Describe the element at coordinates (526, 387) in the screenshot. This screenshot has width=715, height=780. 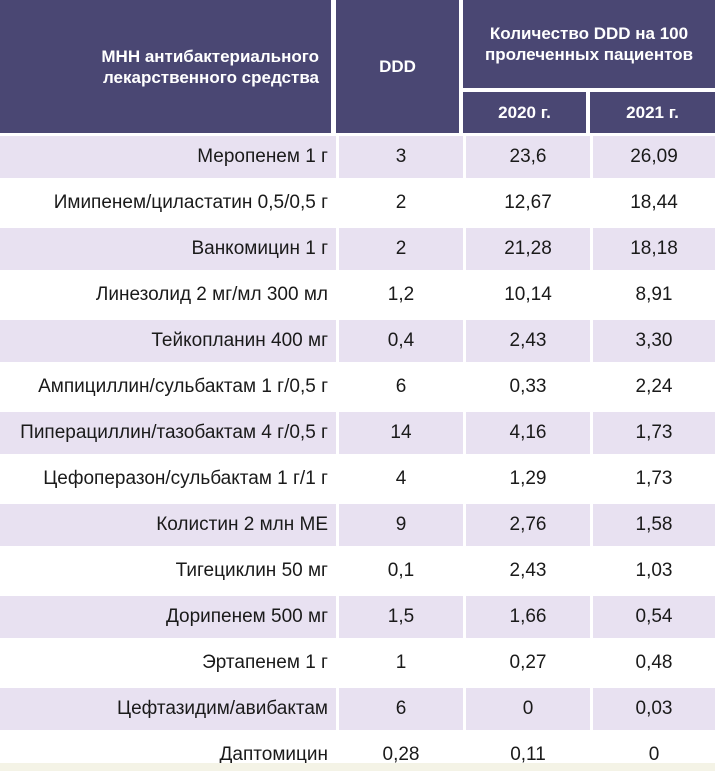
I see `cell-year-2020-value: 0,33` at that location.